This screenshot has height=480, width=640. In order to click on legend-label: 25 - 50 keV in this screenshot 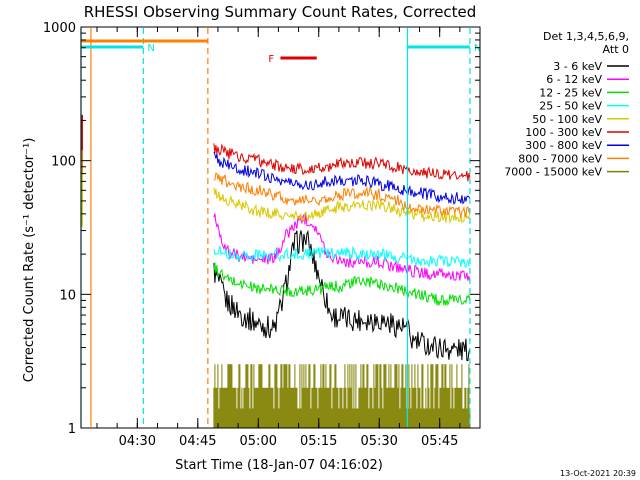, I will do `click(570, 106)`.